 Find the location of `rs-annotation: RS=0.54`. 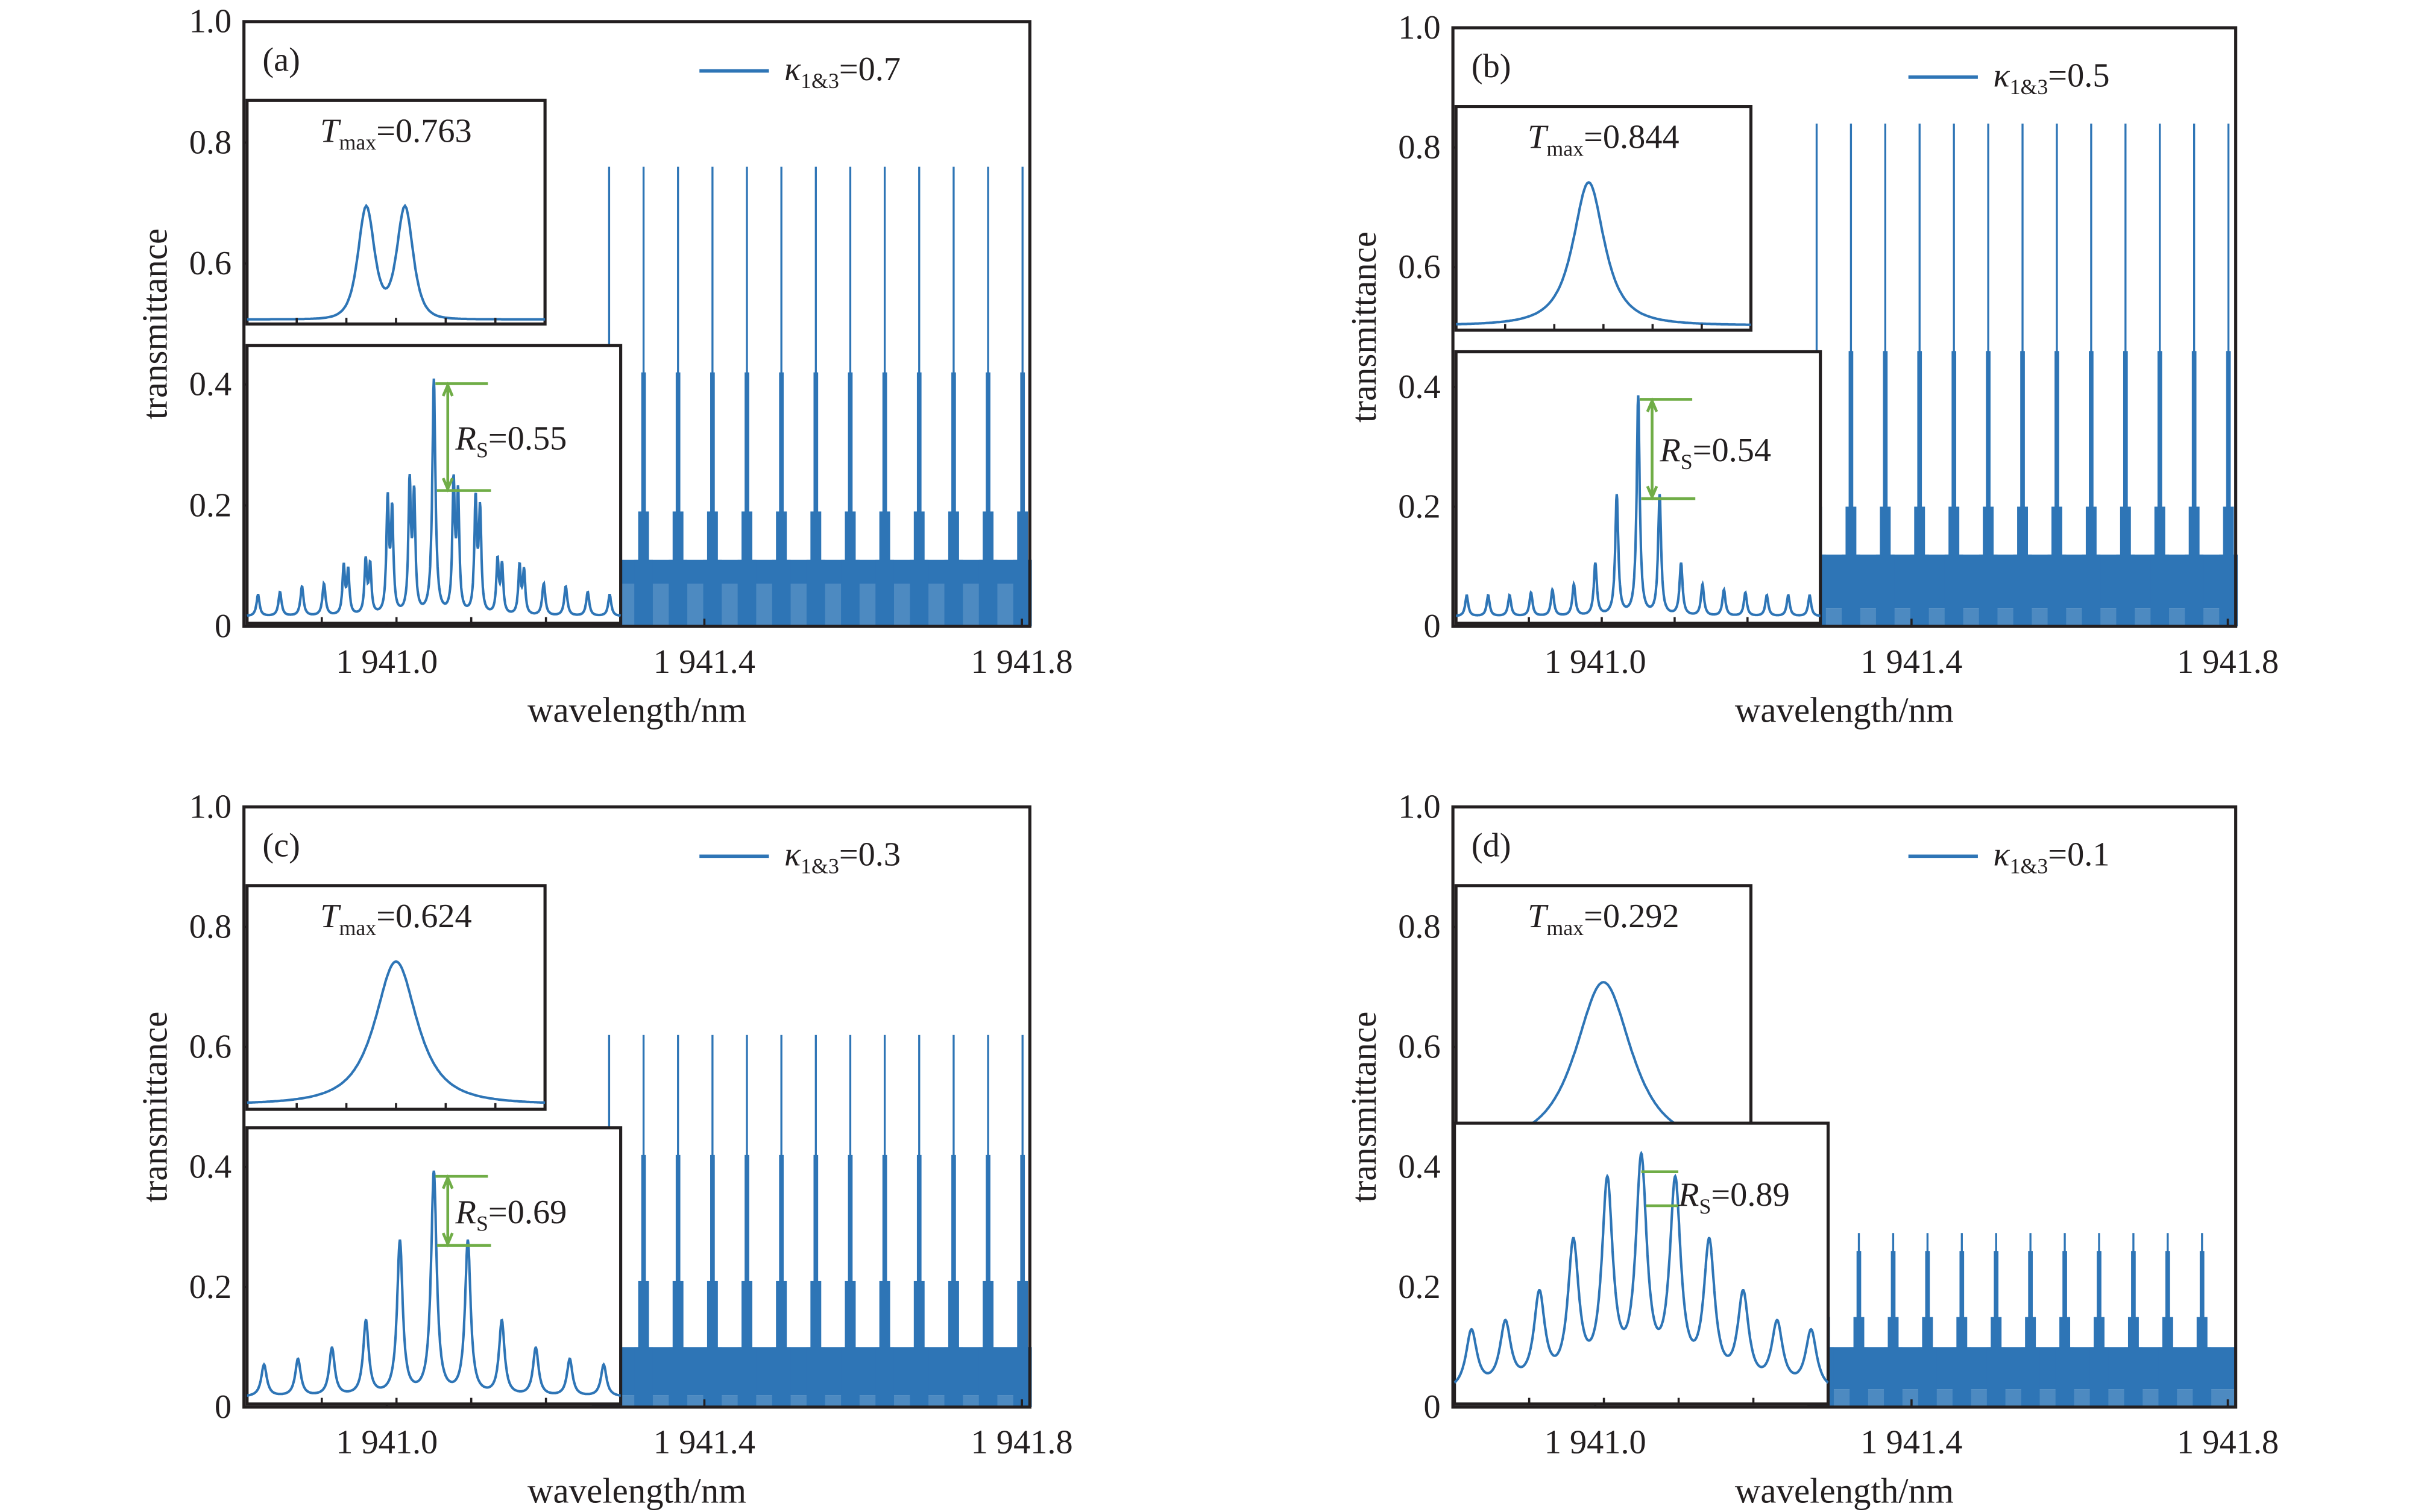

rs-annotation: RS=0.54 is located at coordinates (1715, 453).